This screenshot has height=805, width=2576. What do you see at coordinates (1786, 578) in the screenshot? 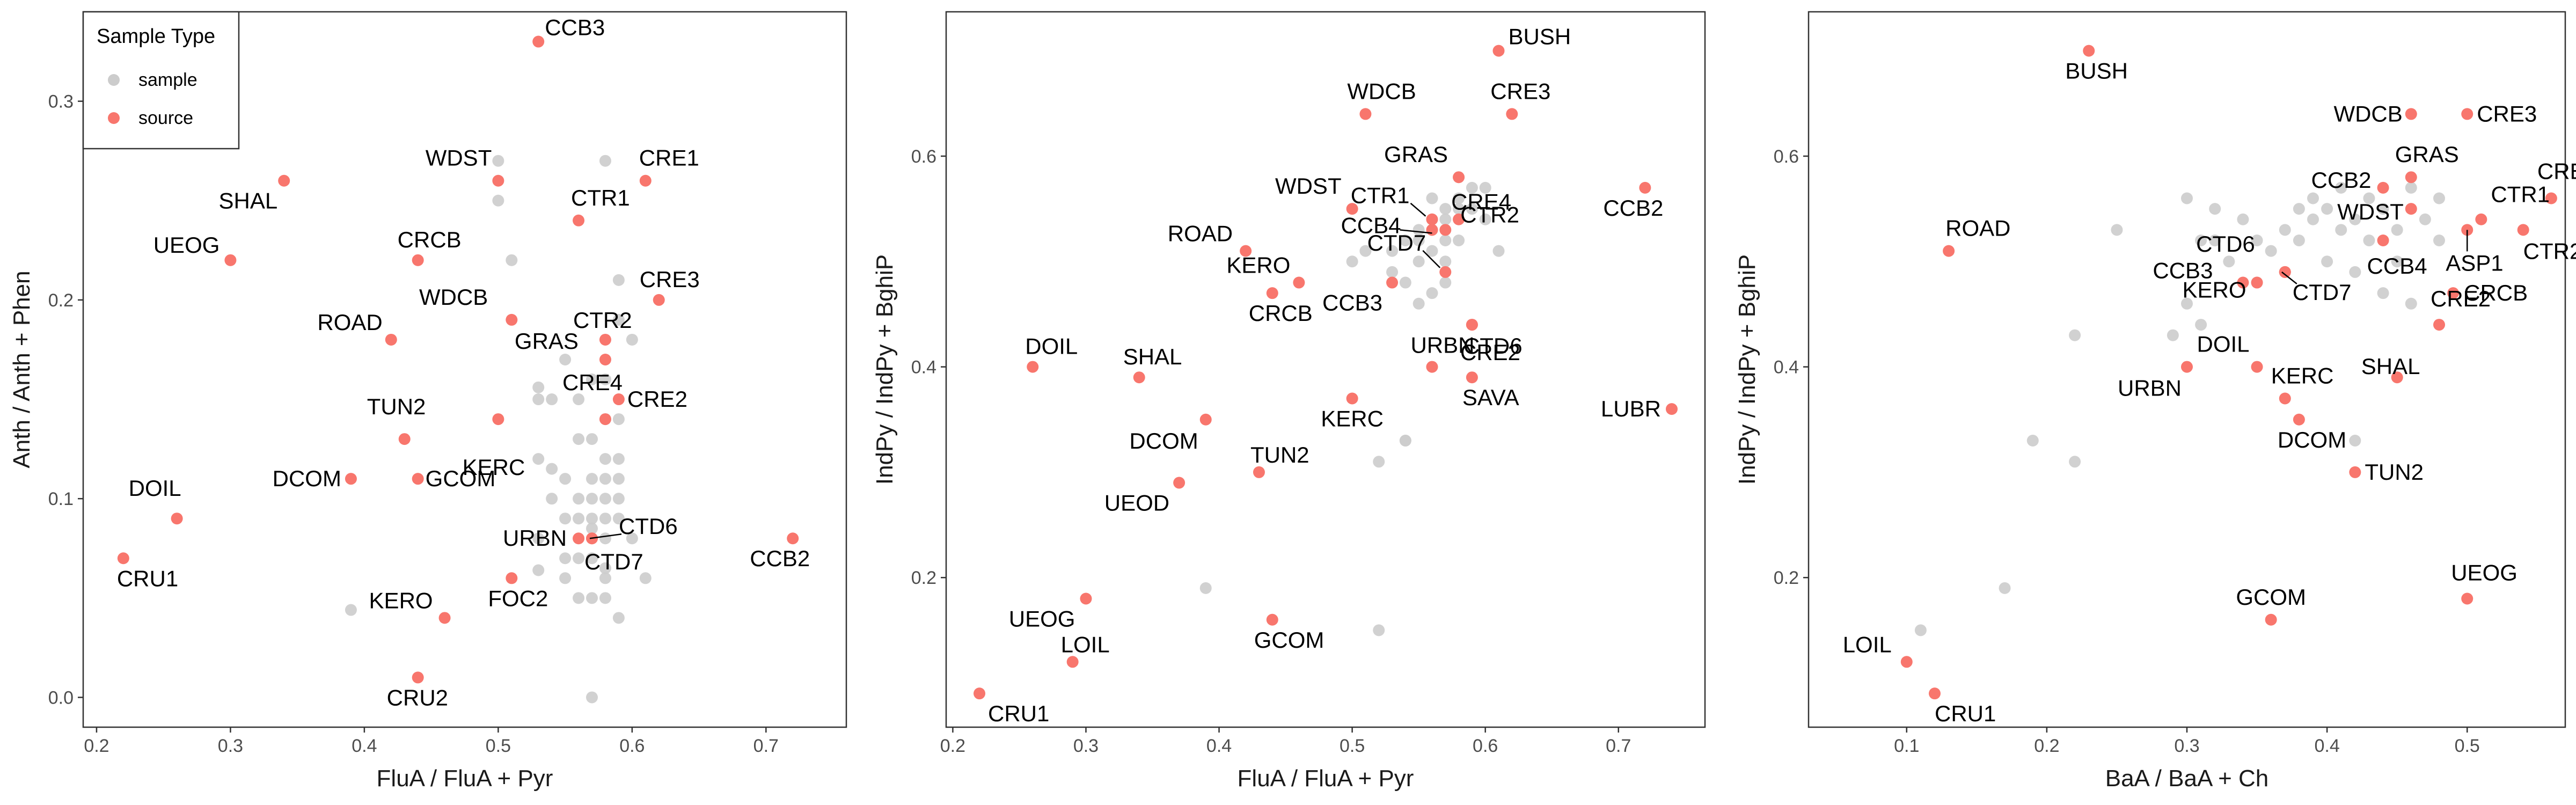
I see `y-tick-label: 0.2` at bounding box center [1786, 578].